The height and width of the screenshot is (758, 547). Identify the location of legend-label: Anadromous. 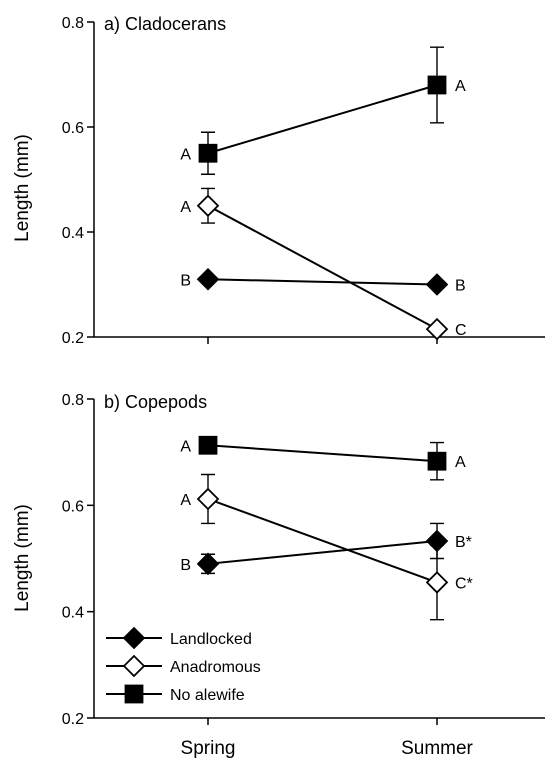
(215, 667).